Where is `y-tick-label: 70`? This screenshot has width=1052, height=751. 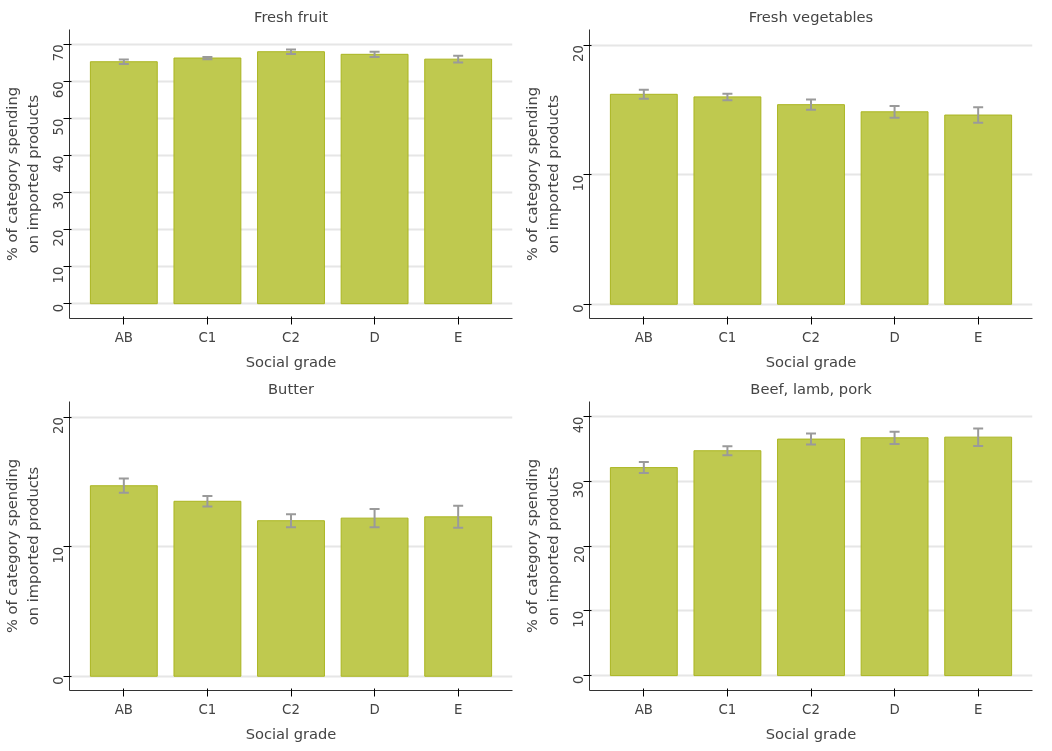 y-tick-label: 70 is located at coordinates (59, 53).